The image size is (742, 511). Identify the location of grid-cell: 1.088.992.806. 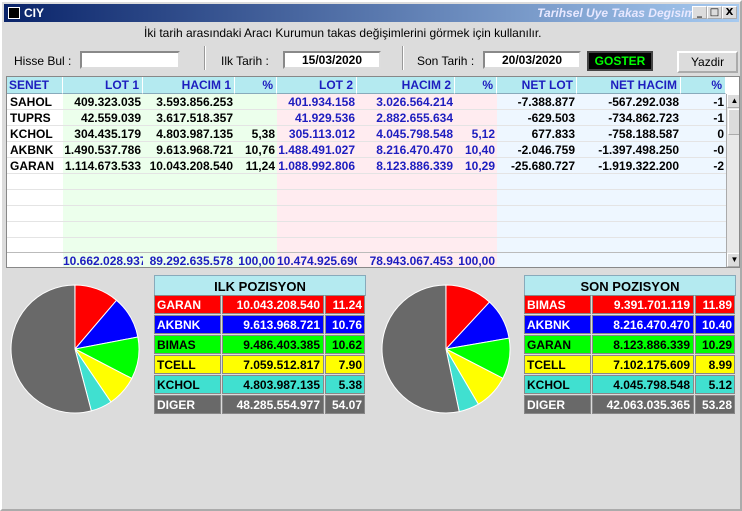
(317, 166).